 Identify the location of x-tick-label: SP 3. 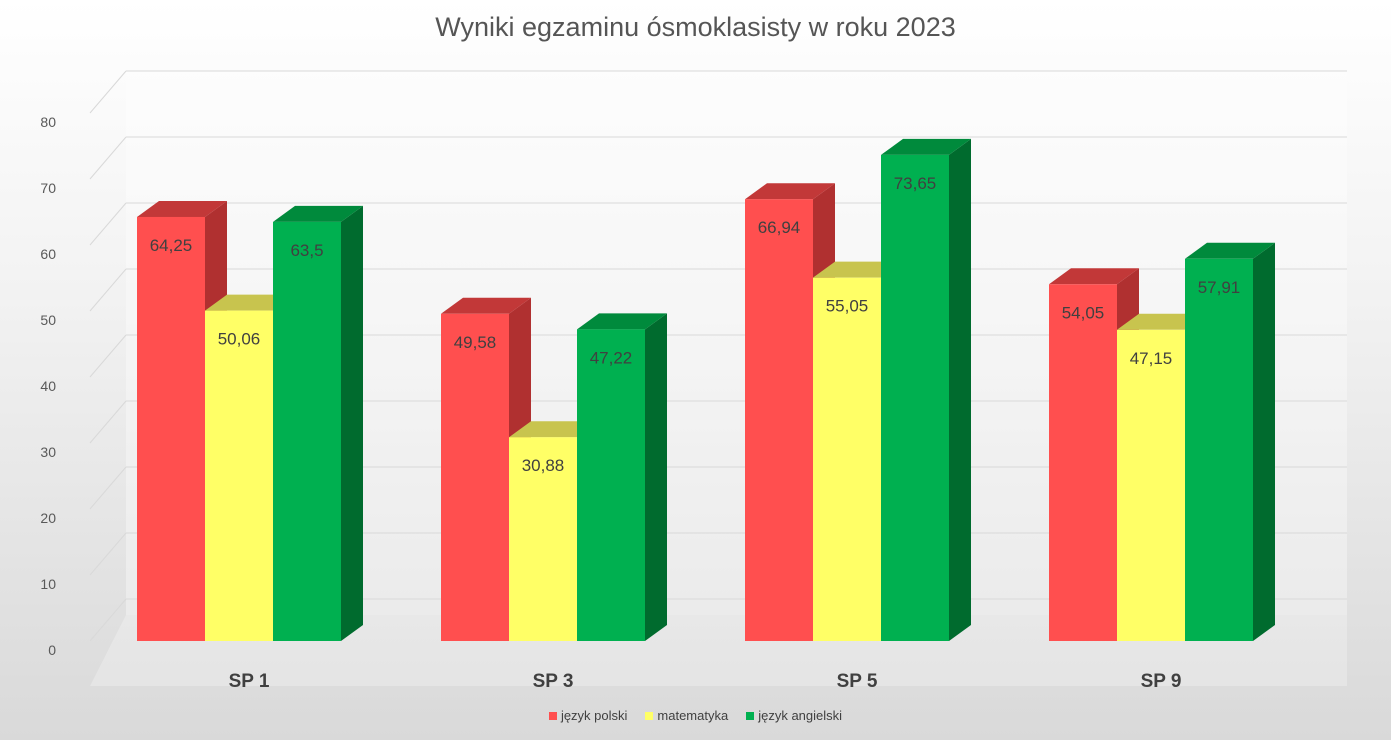
(553, 681).